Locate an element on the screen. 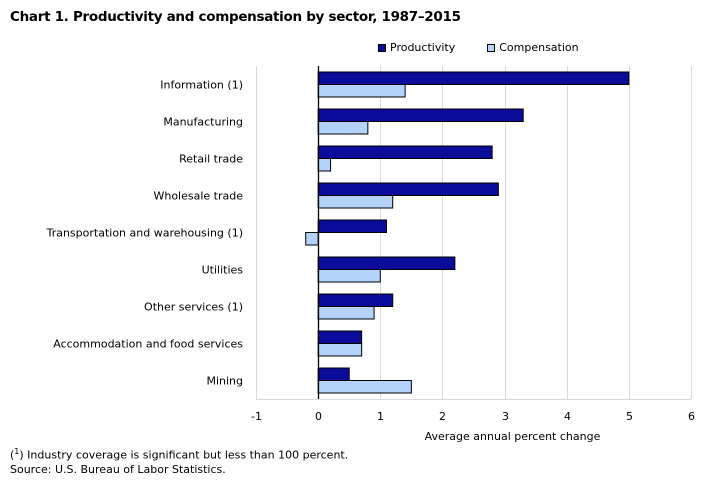  category-label: Other services (1) is located at coordinates (193, 307).